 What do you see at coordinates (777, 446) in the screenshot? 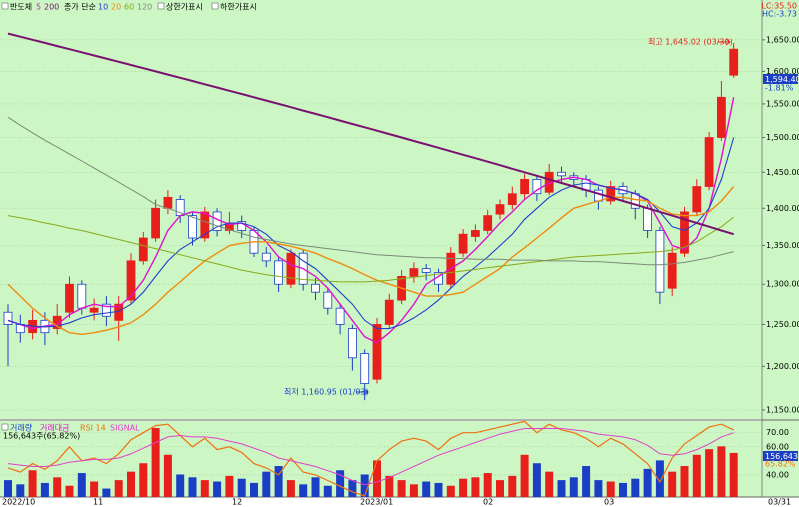
I see `y2-tick-label: 60.00` at bounding box center [777, 446].